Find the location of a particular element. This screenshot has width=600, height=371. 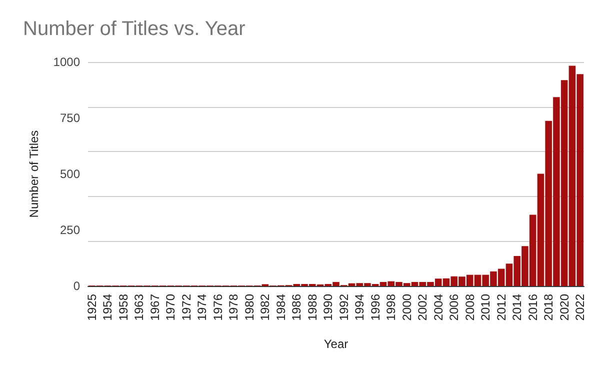

y-tick-label: 1000 is located at coordinates (66, 62).